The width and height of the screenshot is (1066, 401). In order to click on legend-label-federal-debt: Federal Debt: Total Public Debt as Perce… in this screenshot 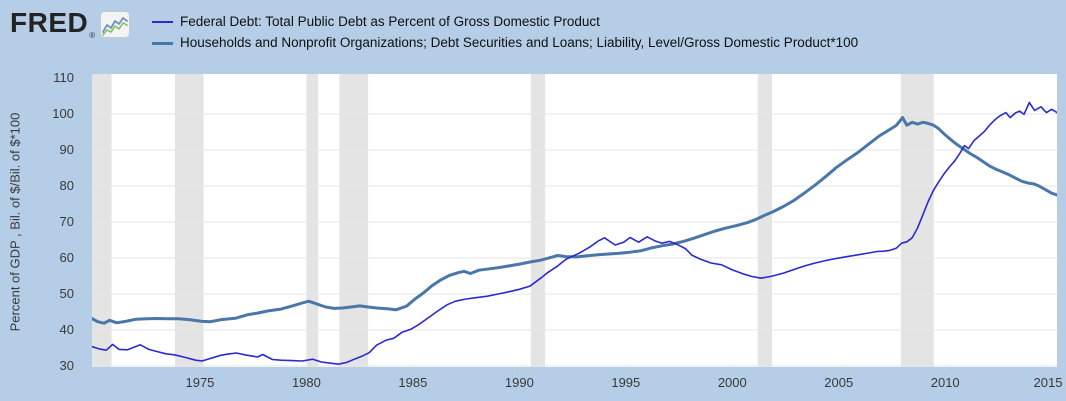, I will do `click(390, 21)`.